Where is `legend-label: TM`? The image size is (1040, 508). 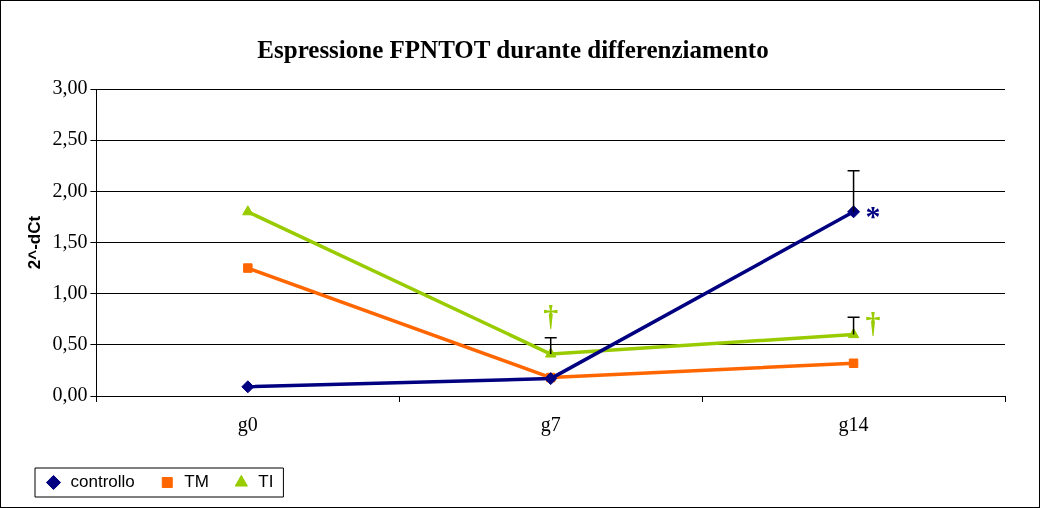
legend-label: TM is located at coordinates (196, 482).